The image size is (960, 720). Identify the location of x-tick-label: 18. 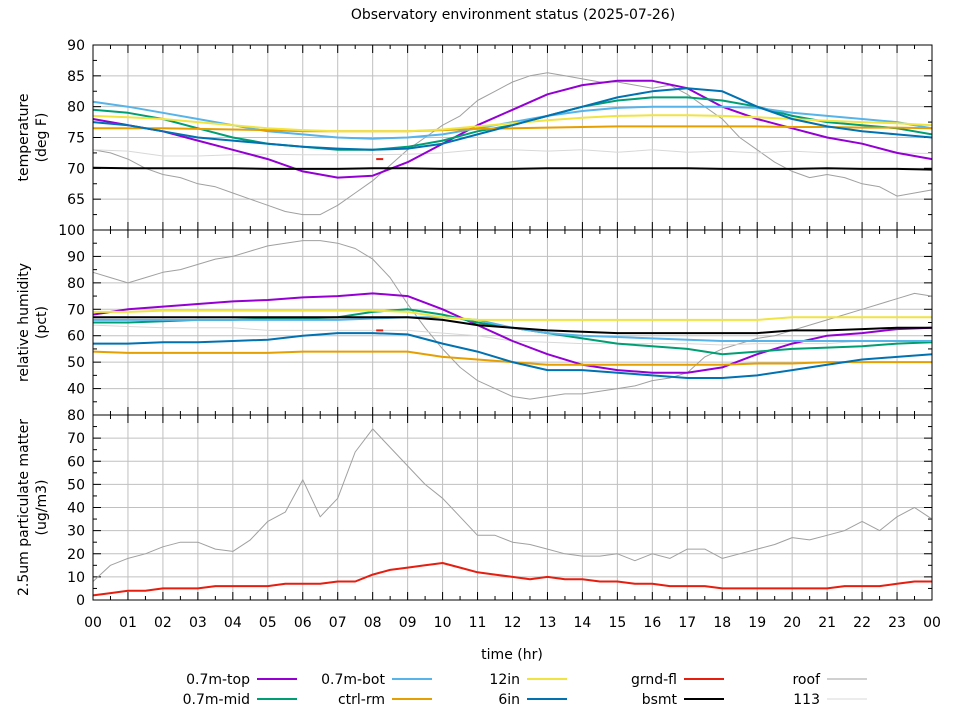
(722, 623).